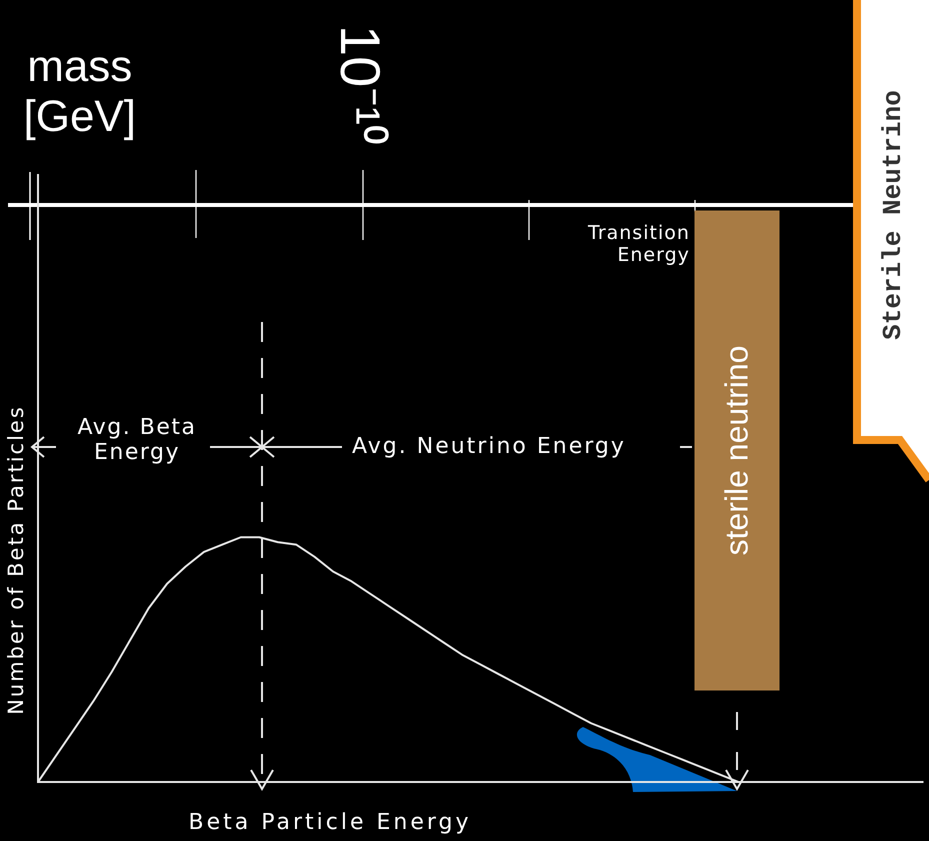  What do you see at coordinates (360, 85) in the screenshot?
I see `text: 10⁻¹⁰` at bounding box center [360, 85].